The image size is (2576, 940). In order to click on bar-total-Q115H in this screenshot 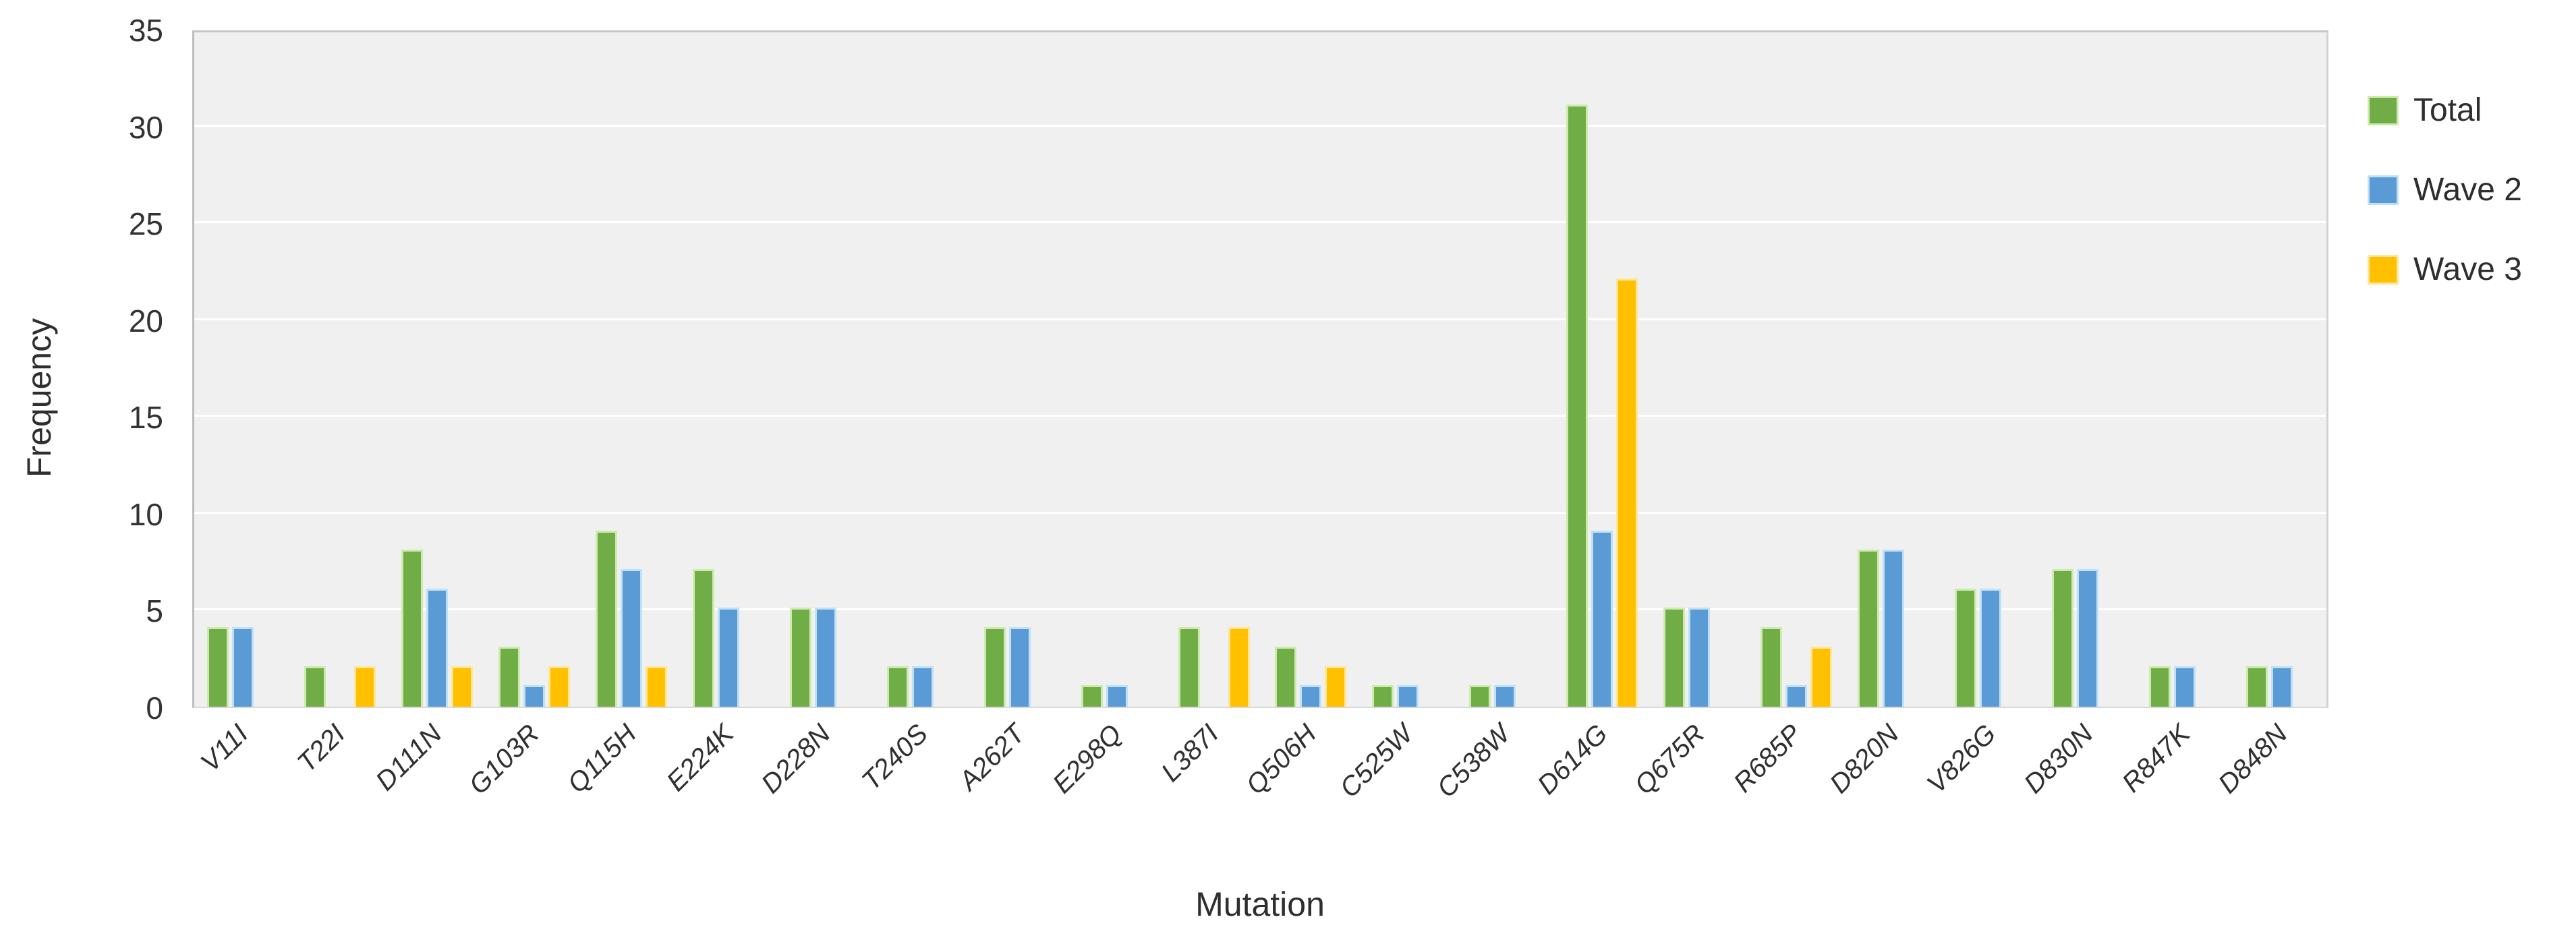, I will do `click(606, 618)`.